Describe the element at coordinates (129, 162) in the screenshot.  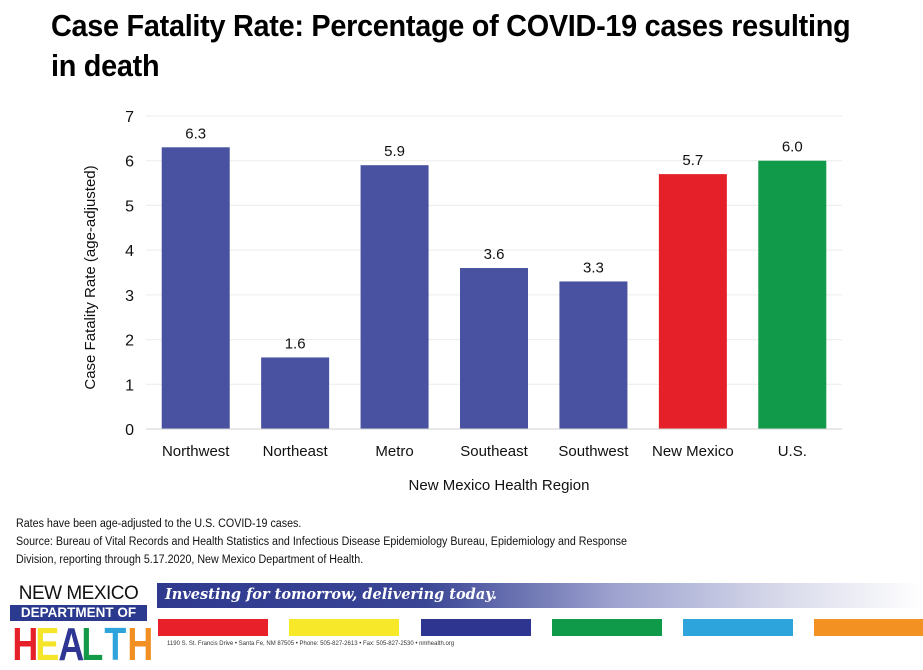
I see `y-tick-label: 6` at that location.